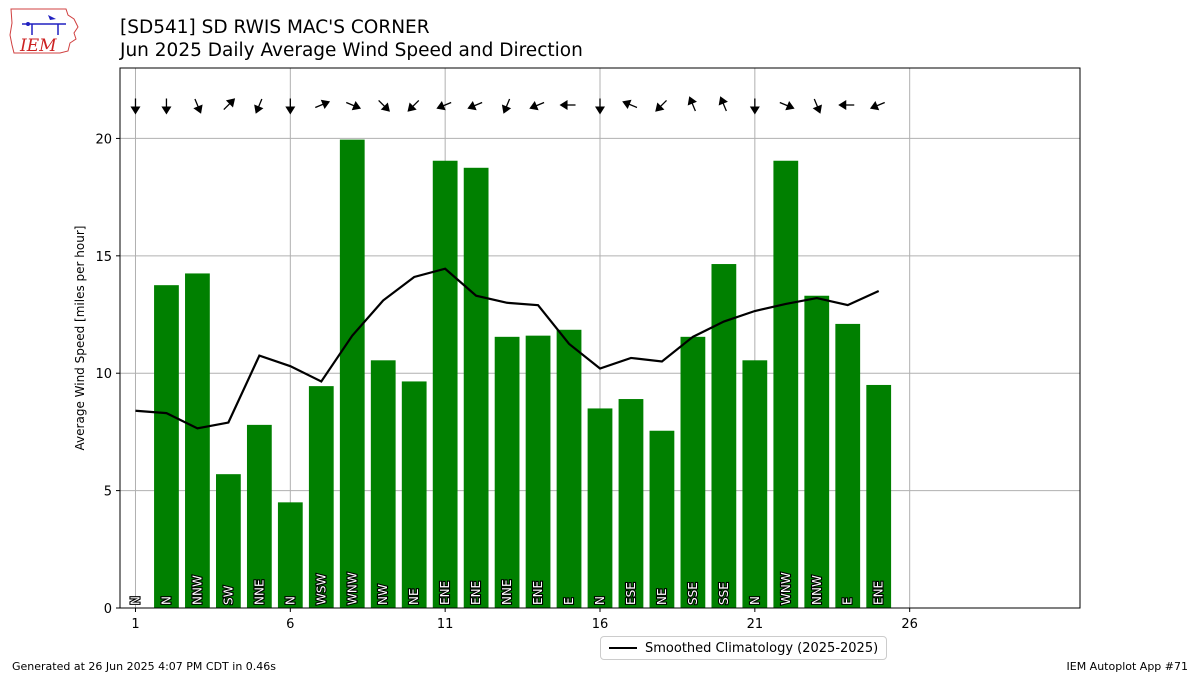 This screenshot has height=675, width=1200. What do you see at coordinates (228, 595) in the screenshot?
I see `direction-label-day-4: SW` at bounding box center [228, 595].